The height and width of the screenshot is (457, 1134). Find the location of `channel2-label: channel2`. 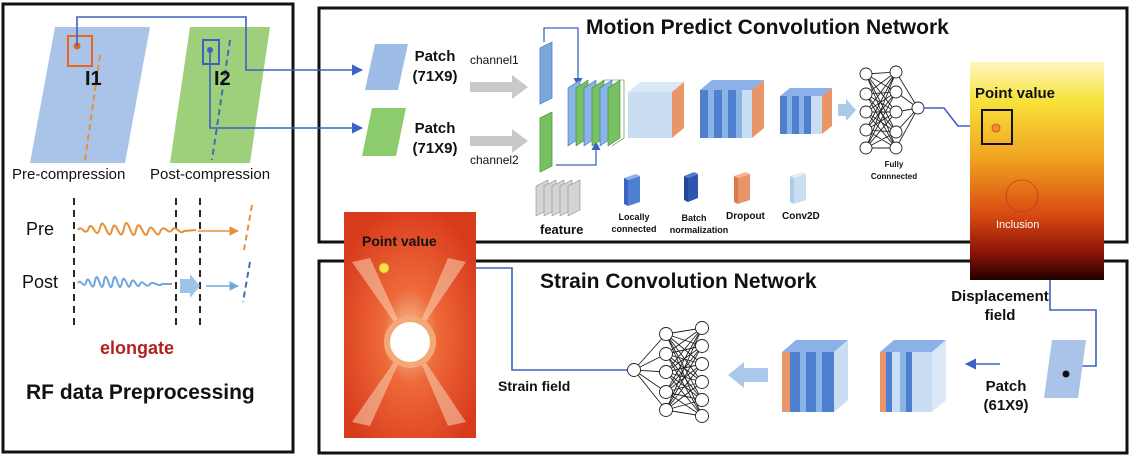

channel2-label: channel2 is located at coordinates (494, 160).